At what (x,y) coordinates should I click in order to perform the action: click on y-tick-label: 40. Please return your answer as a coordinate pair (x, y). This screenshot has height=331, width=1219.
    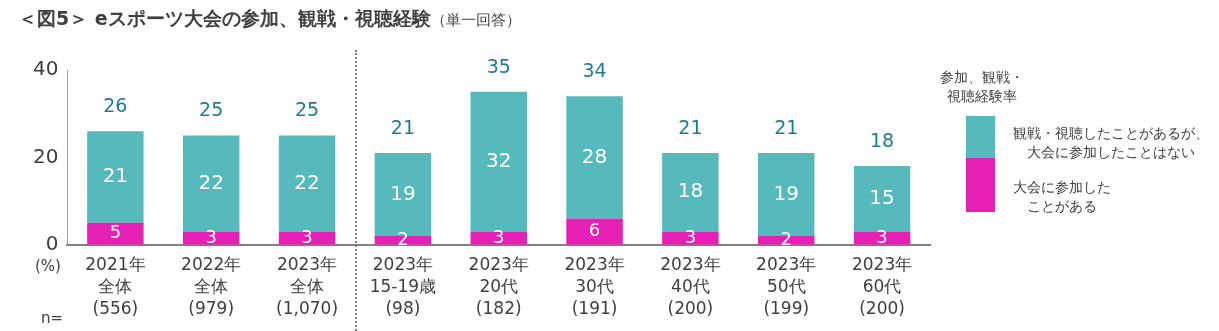
    Looking at the image, I should click on (46, 68).